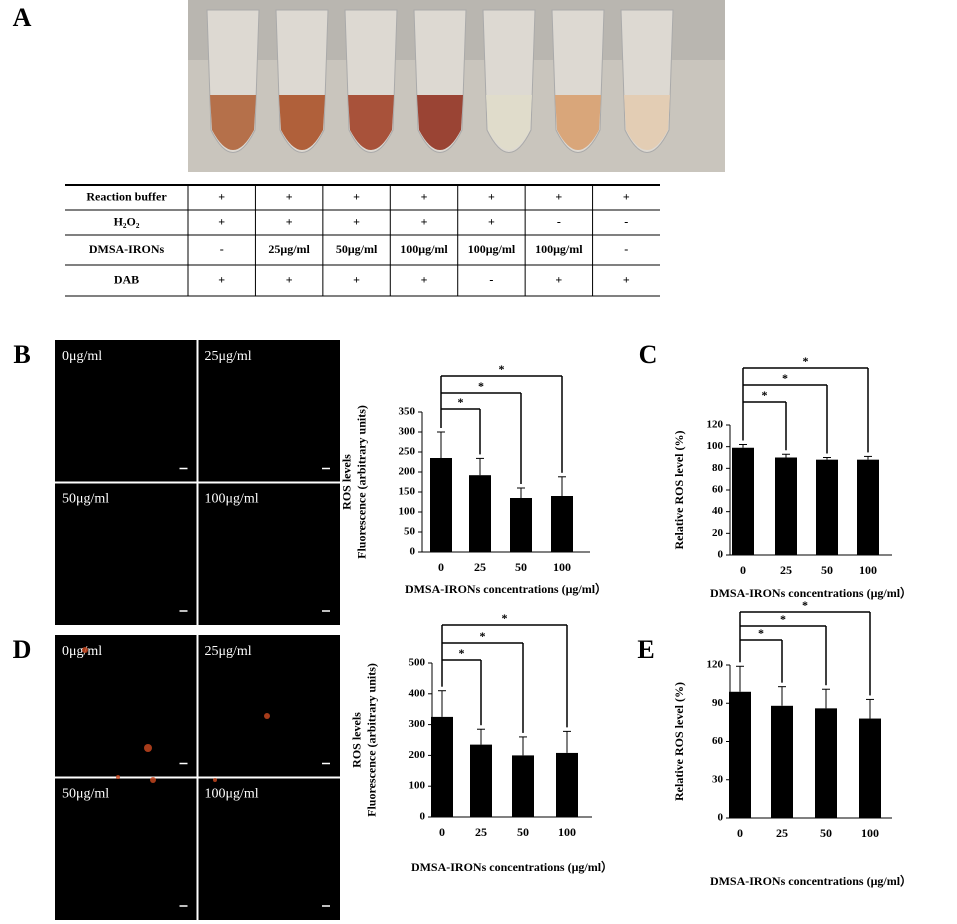 Image resolution: width=957 pixels, height=924 pixels. Describe the element at coordinates (715, 665) in the screenshot. I see `y-tick-label: 120` at that location.